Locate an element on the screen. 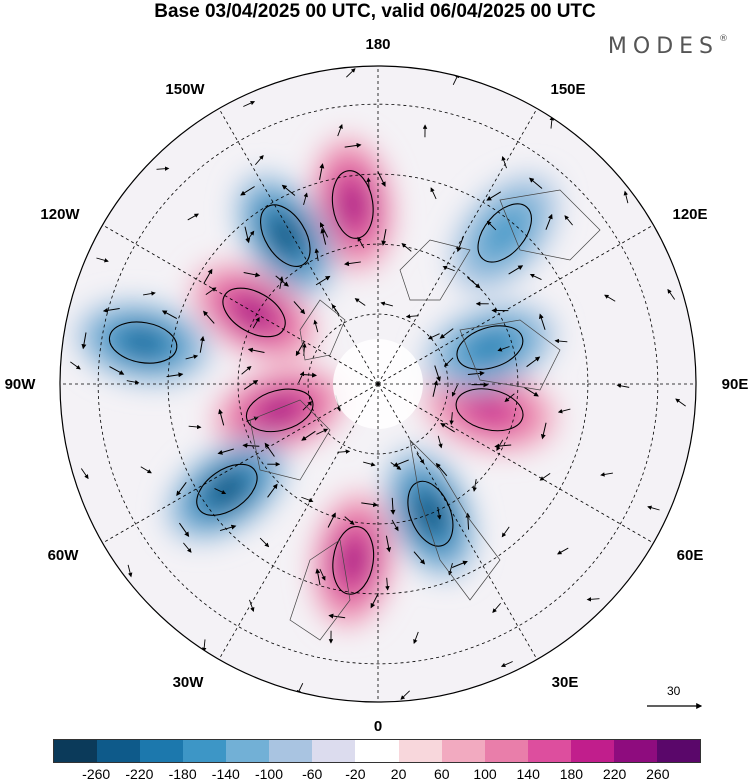 This screenshot has height=783, width=750. lon-label-180: 180 is located at coordinates (378, 44).